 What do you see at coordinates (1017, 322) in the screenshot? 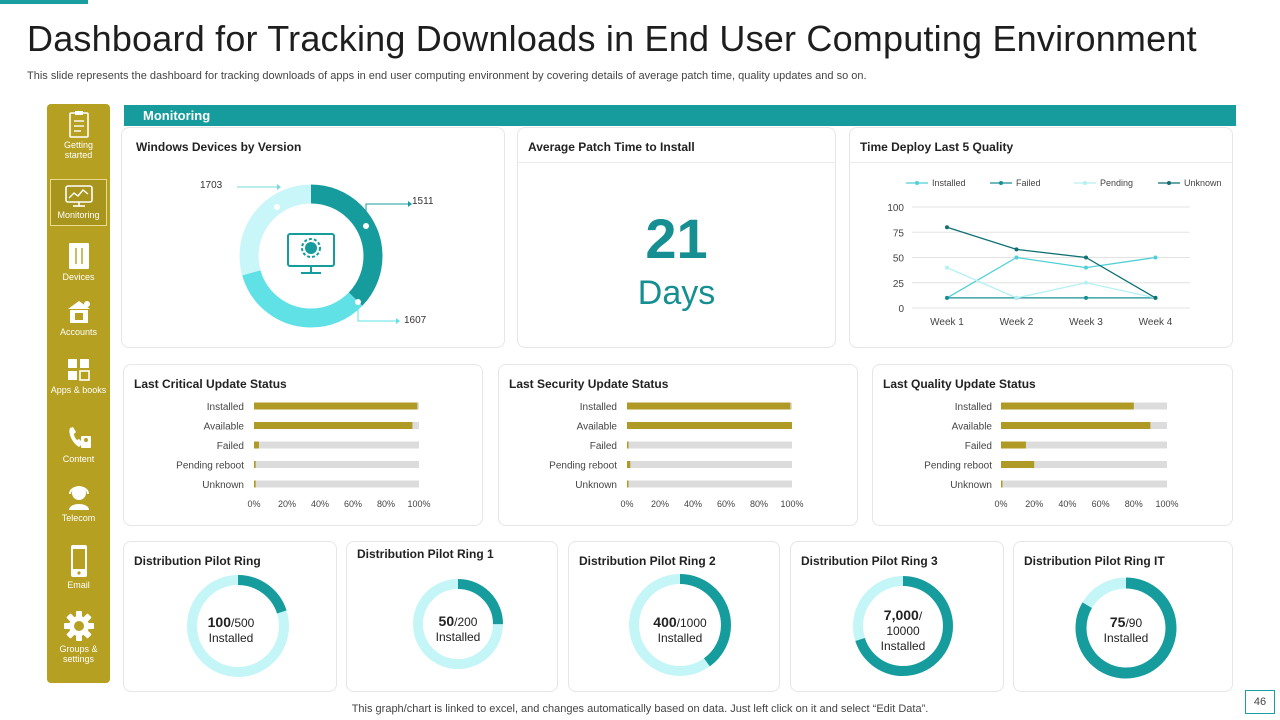
I see `x-tick-label: Week 2` at bounding box center [1017, 322].